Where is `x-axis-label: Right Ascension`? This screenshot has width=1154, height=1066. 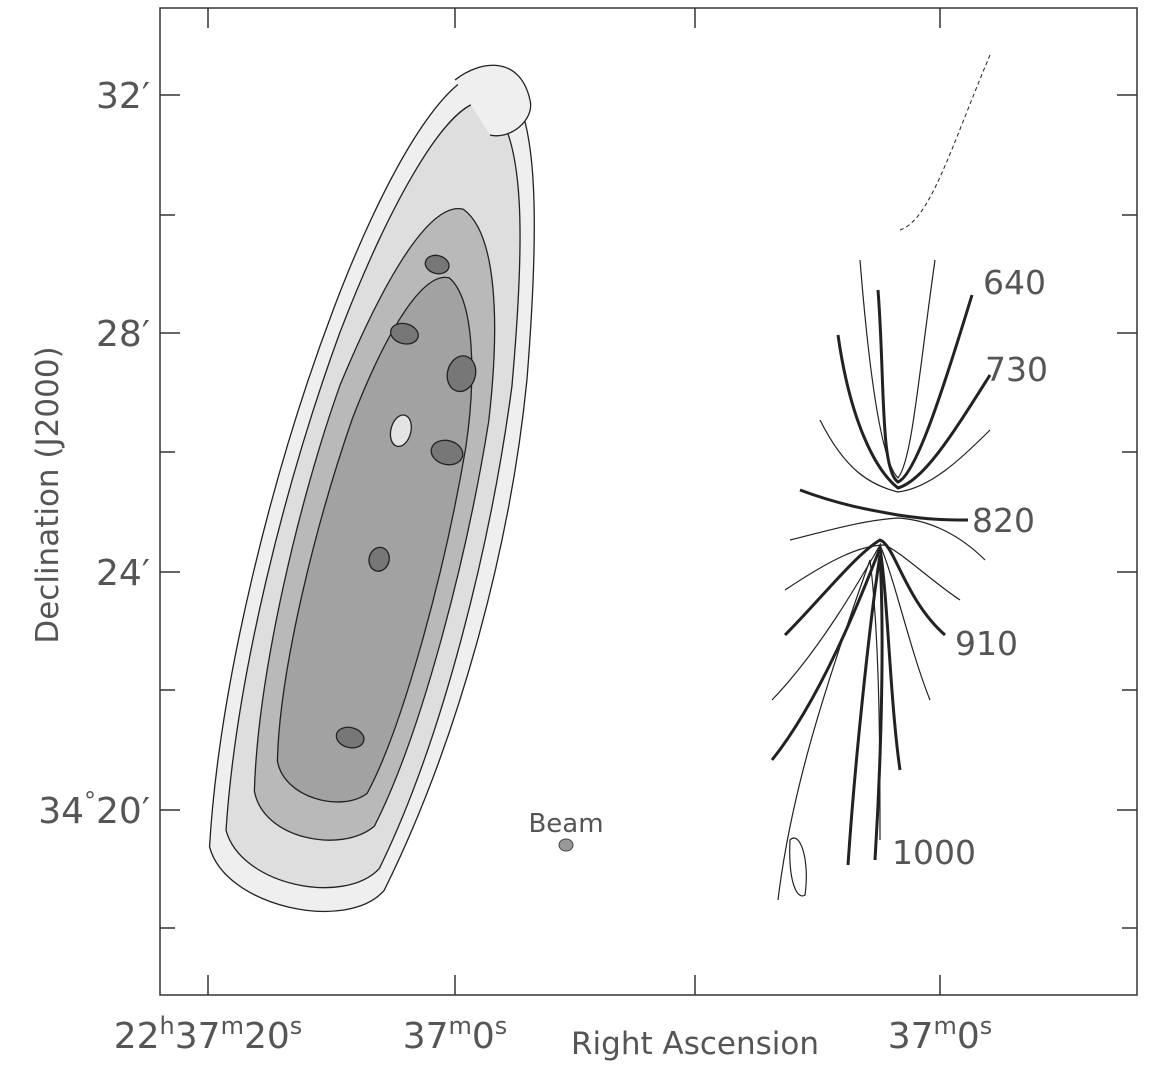 x-axis-label: Right Ascension is located at coordinates (695, 1044).